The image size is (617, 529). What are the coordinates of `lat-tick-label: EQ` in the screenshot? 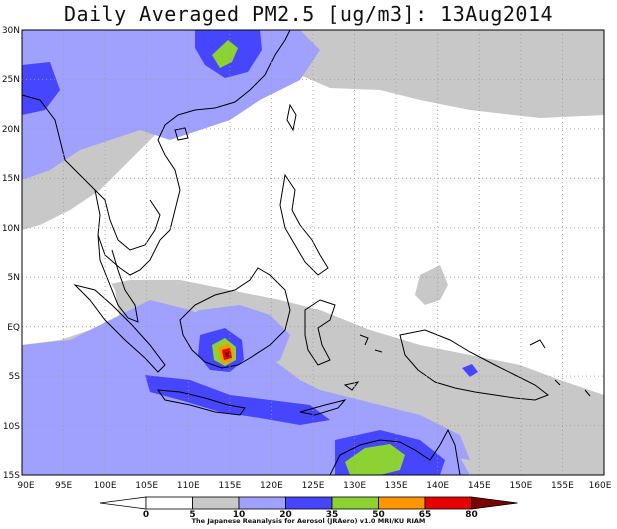 It's located at (13, 328).